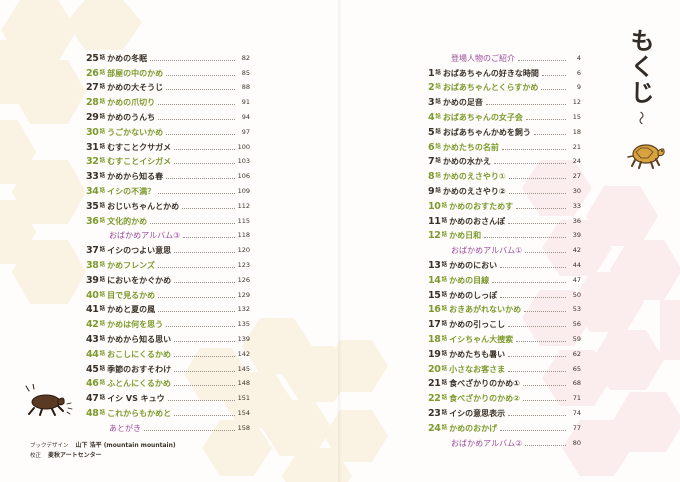 The image size is (680, 482). What do you see at coordinates (36, 456) in the screenshot?
I see `credit-proof-label: 校正` at bounding box center [36, 456].